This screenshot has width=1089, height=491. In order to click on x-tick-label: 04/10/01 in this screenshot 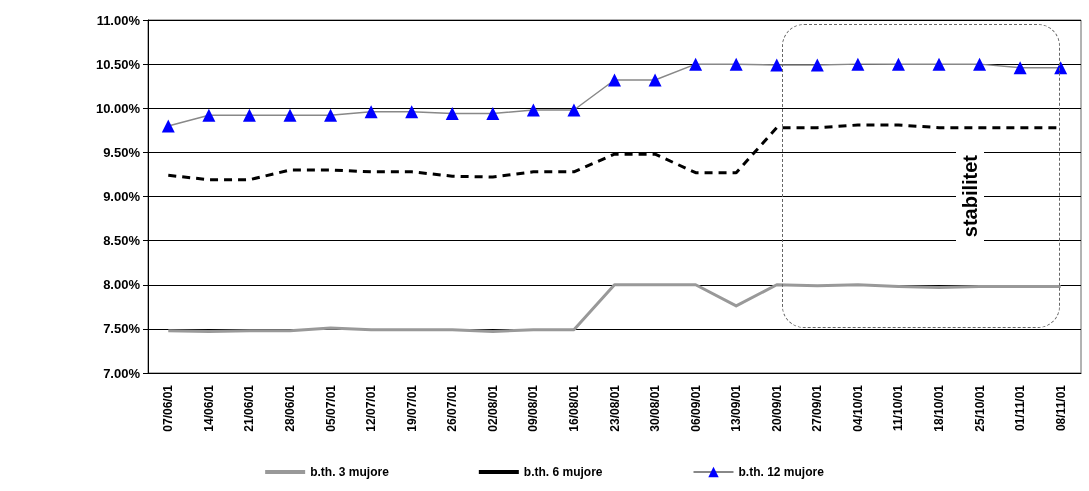, I will do `click(857, 408)`.